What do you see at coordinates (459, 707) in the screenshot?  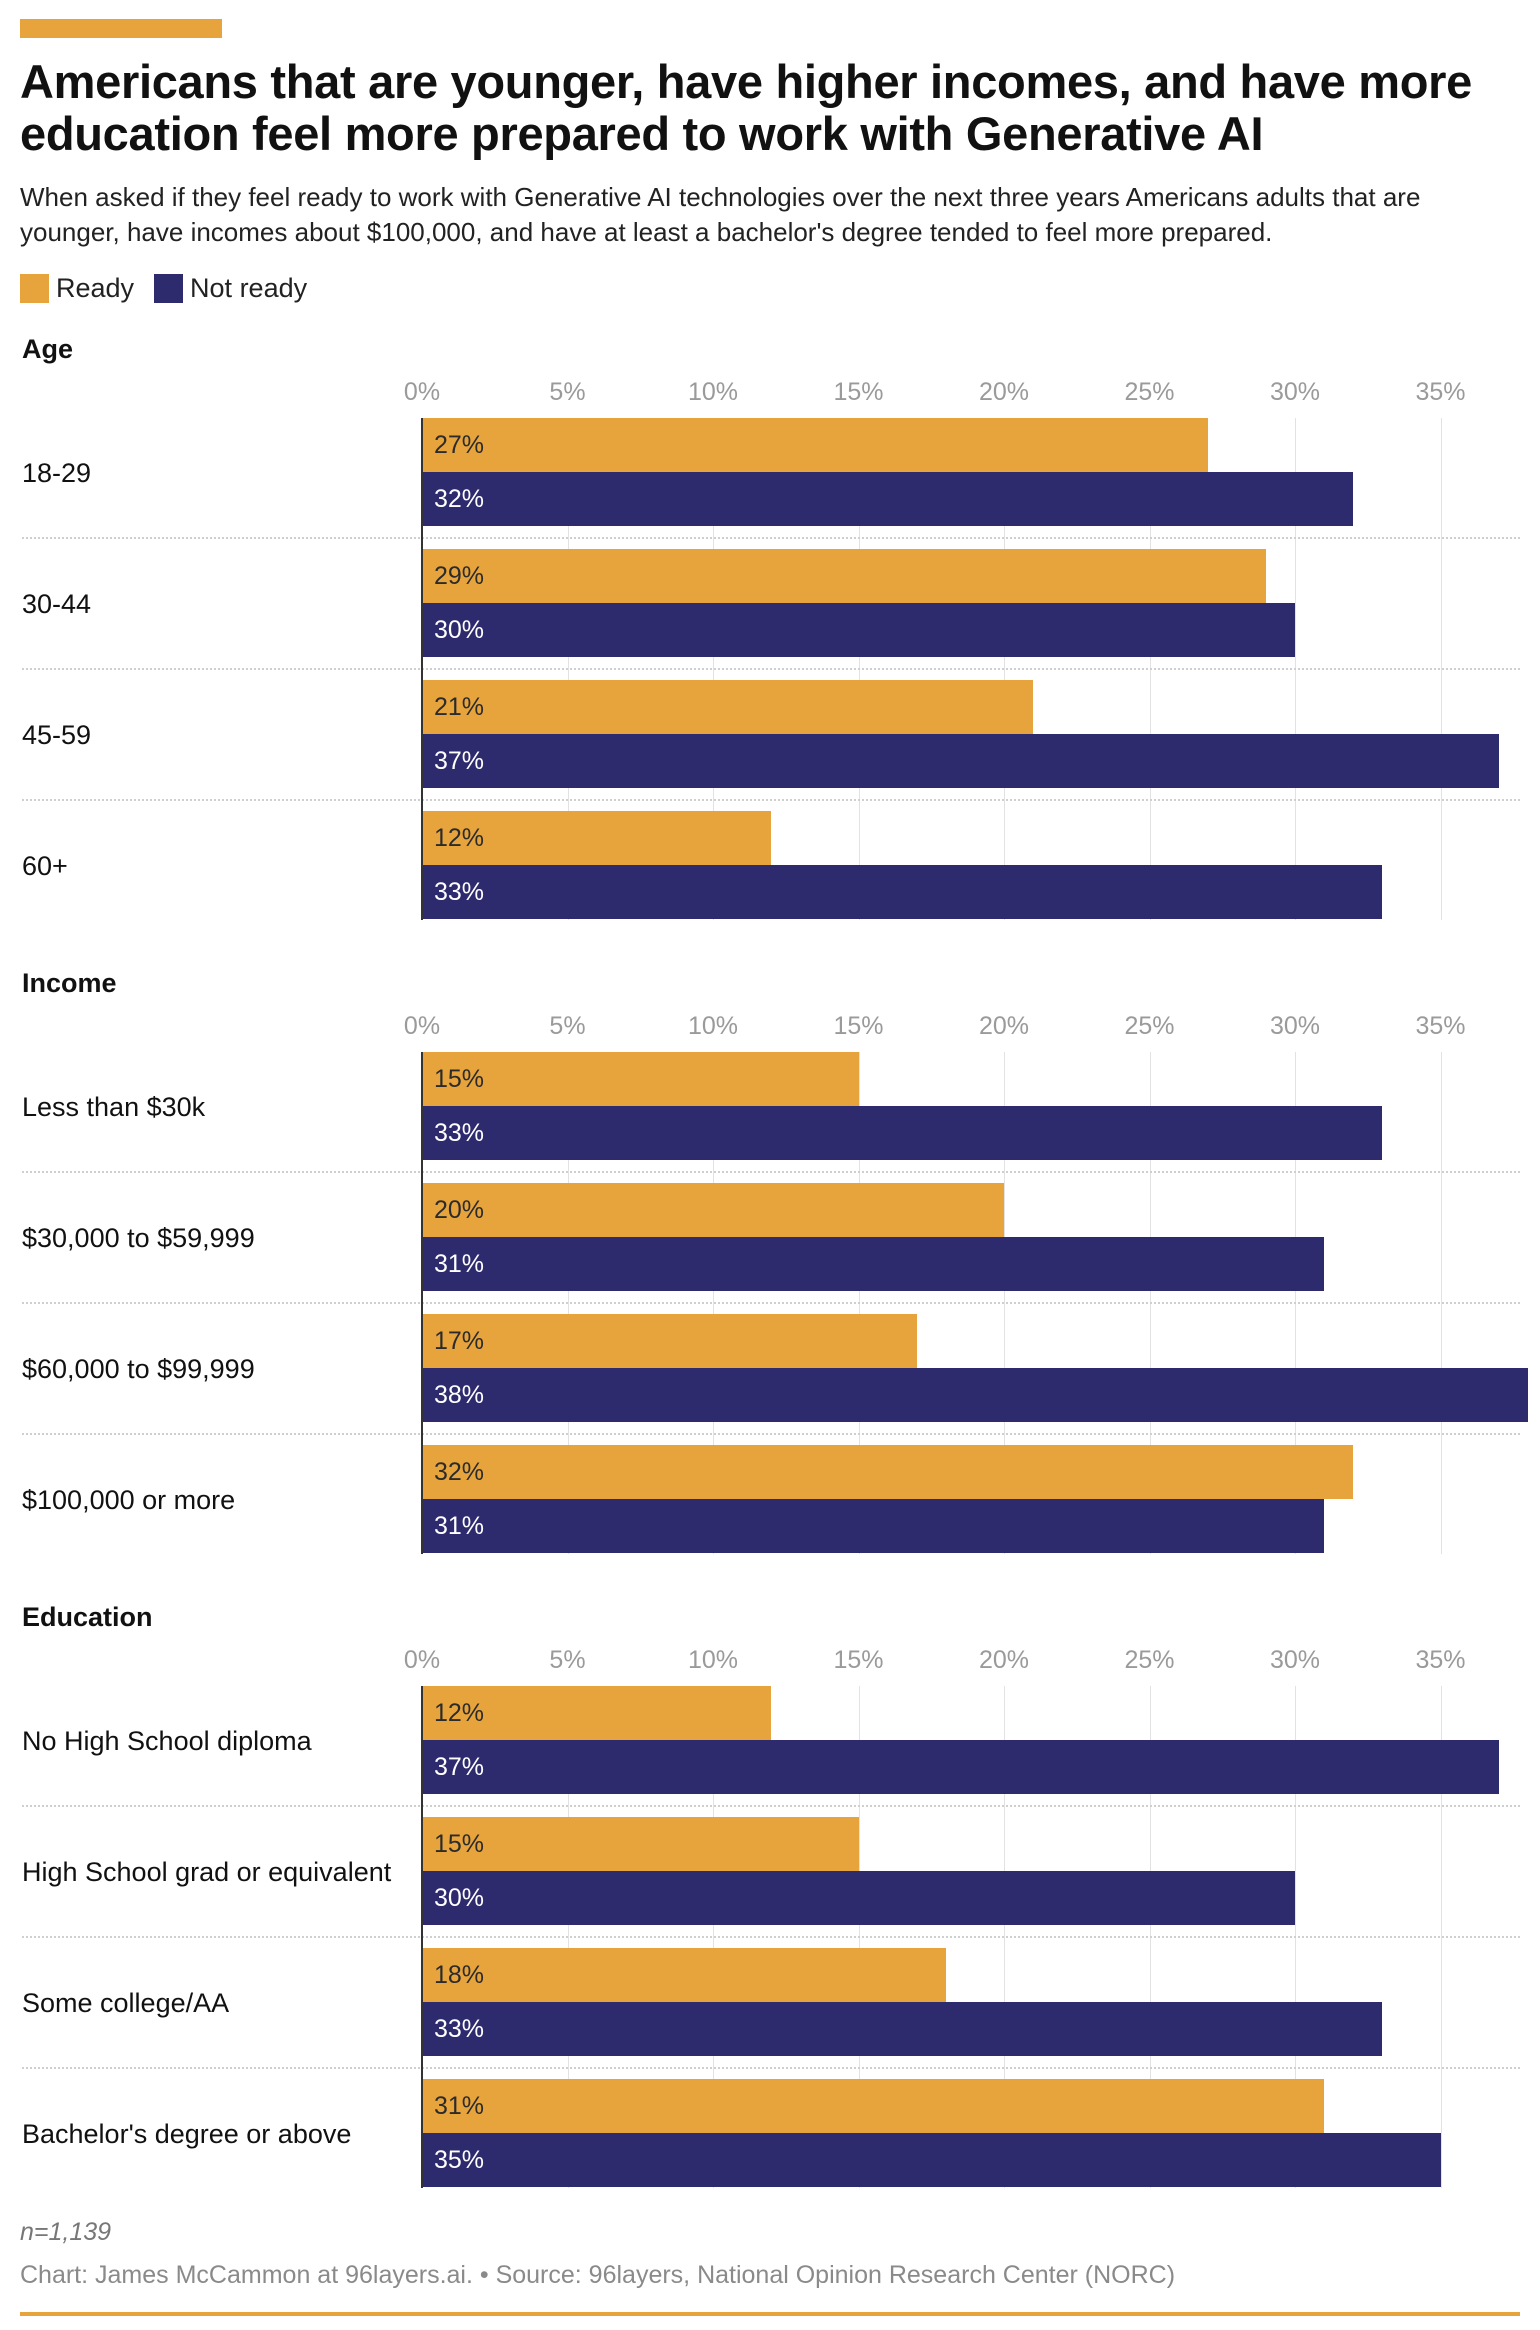 I see `bar-value-label: 21%` at bounding box center [459, 707].